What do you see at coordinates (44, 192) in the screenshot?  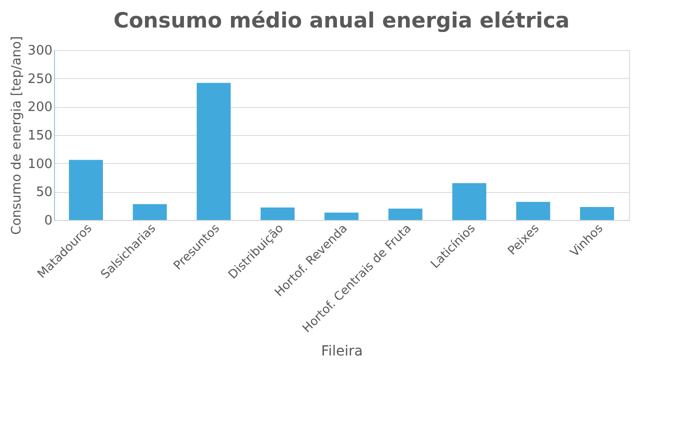 I see `y-tick-label: 50` at bounding box center [44, 192].